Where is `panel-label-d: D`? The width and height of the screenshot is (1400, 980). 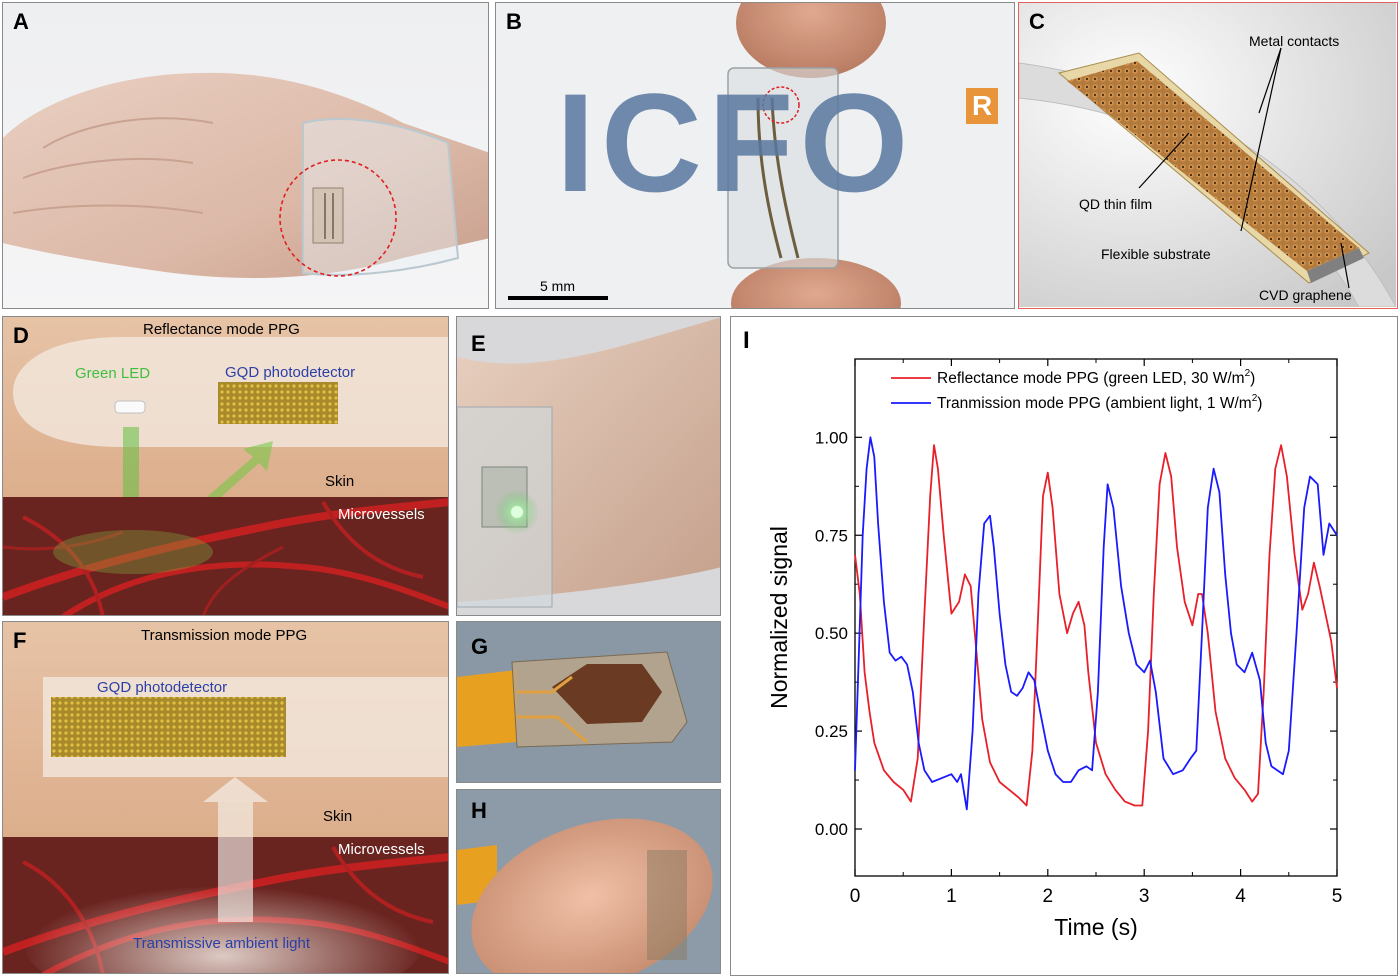 panel-label-d: D is located at coordinates (21, 335).